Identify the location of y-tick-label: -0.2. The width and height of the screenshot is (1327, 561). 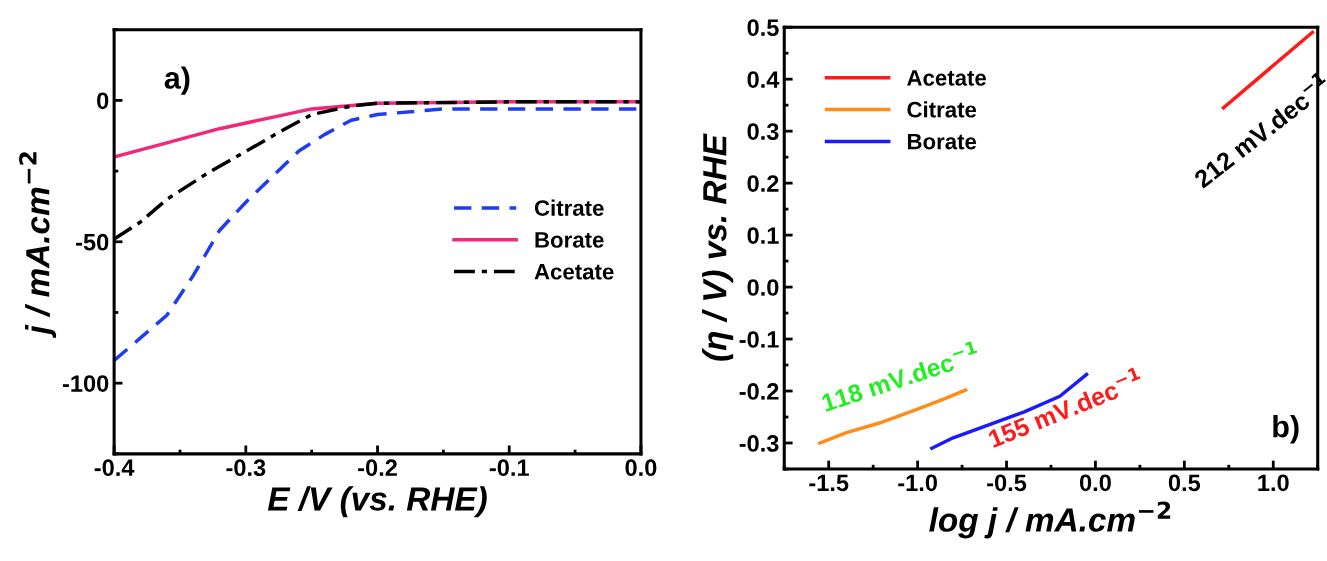
(759, 391).